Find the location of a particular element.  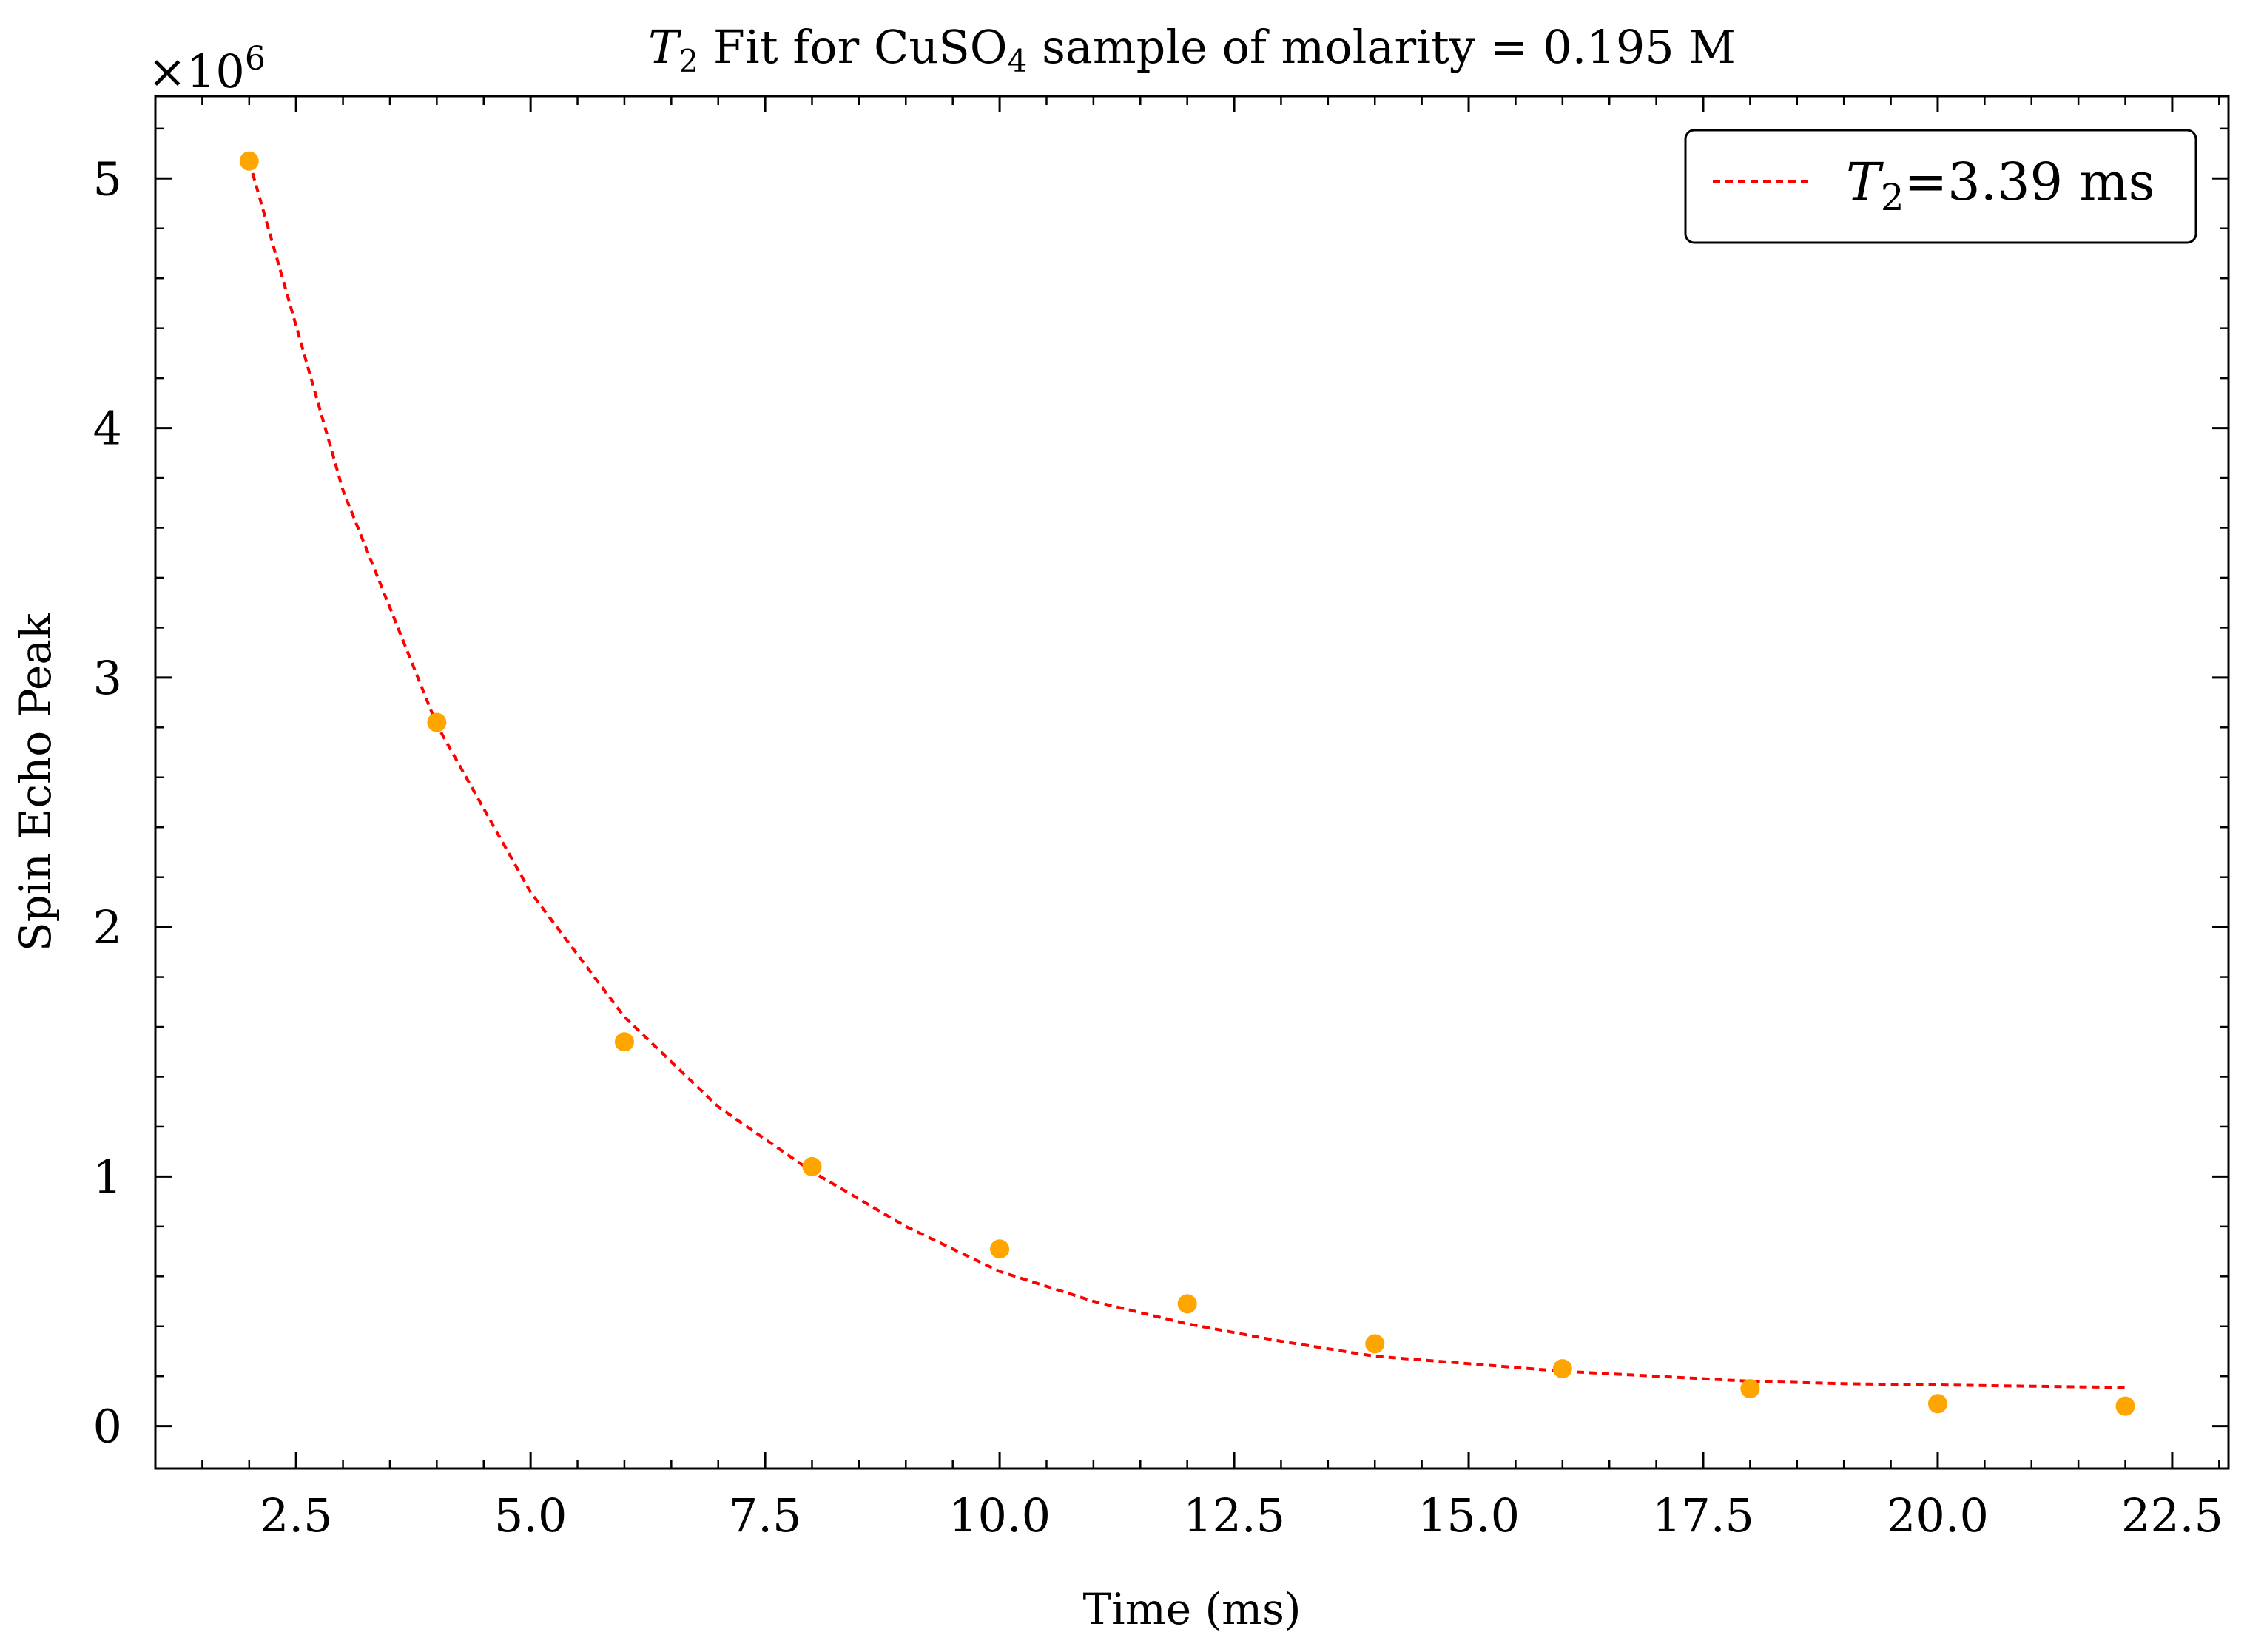

title-middle-sub: 4 is located at coordinates (1018, 61).